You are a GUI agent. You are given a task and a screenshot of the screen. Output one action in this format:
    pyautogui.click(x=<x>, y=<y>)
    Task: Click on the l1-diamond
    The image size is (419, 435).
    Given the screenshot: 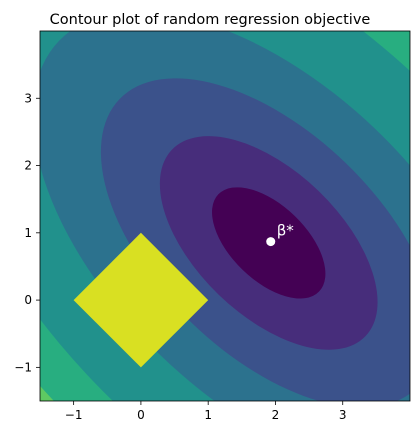 What is the action you would take?
    pyautogui.click(x=141, y=300)
    